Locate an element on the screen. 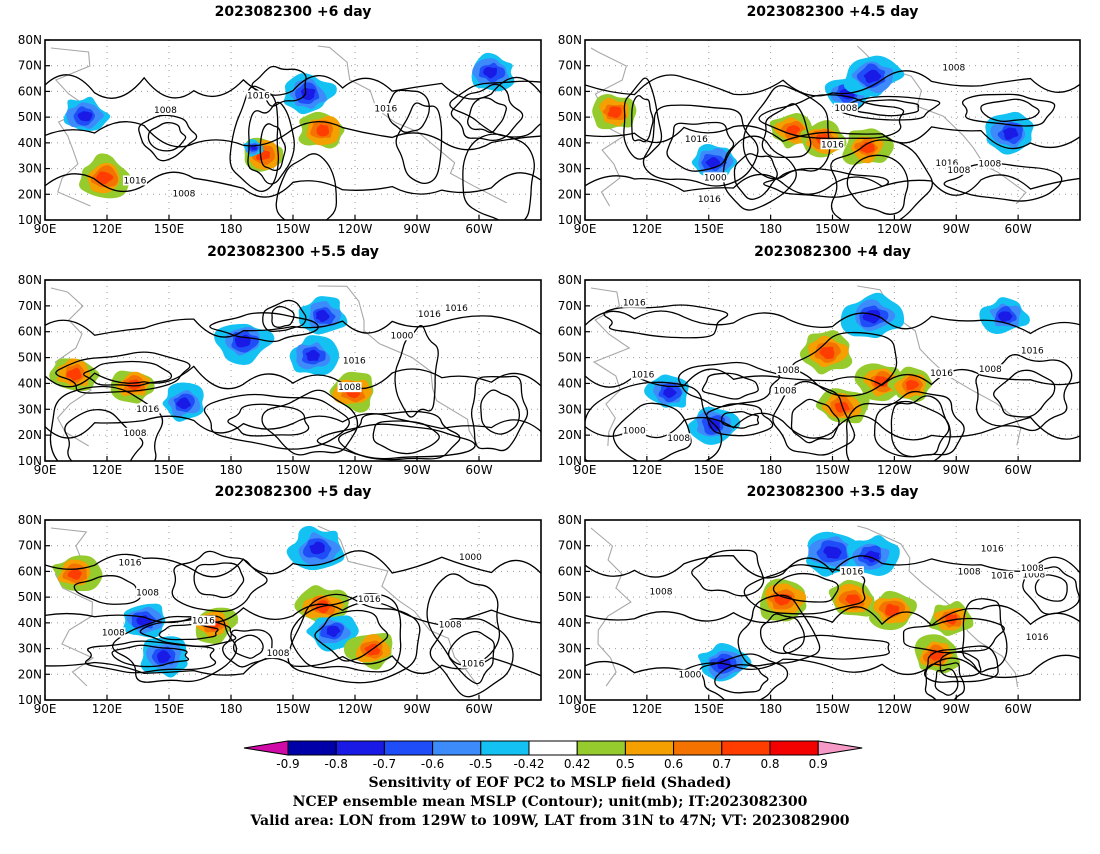 The height and width of the screenshot is (854, 1100). map-content: 1008 1008 1016 1016 1016 1008 1000 1016 1008 is located at coordinates (293, 610).